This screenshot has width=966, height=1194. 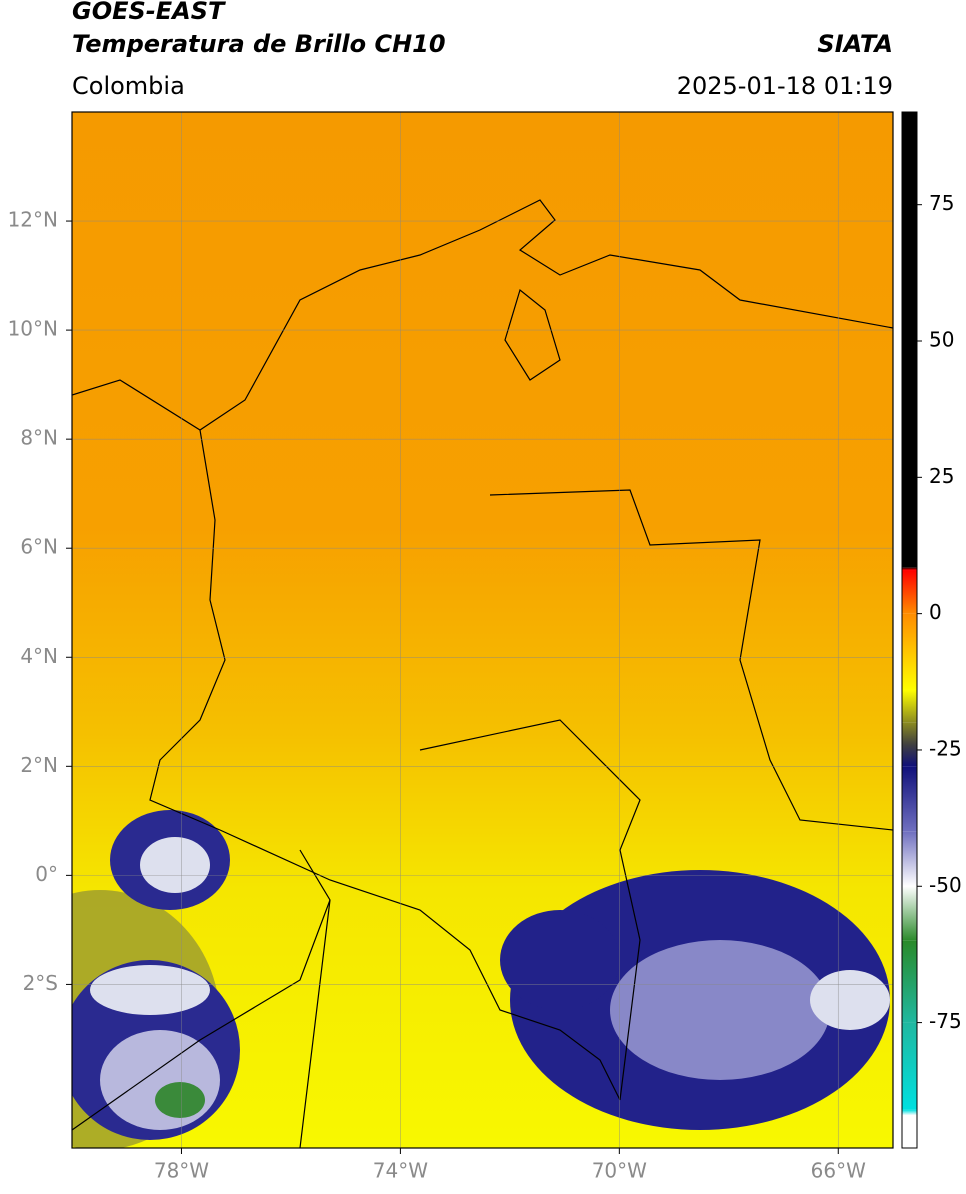 What do you see at coordinates (39, 765) in the screenshot?
I see `y-tick-label: 2°N` at bounding box center [39, 765].